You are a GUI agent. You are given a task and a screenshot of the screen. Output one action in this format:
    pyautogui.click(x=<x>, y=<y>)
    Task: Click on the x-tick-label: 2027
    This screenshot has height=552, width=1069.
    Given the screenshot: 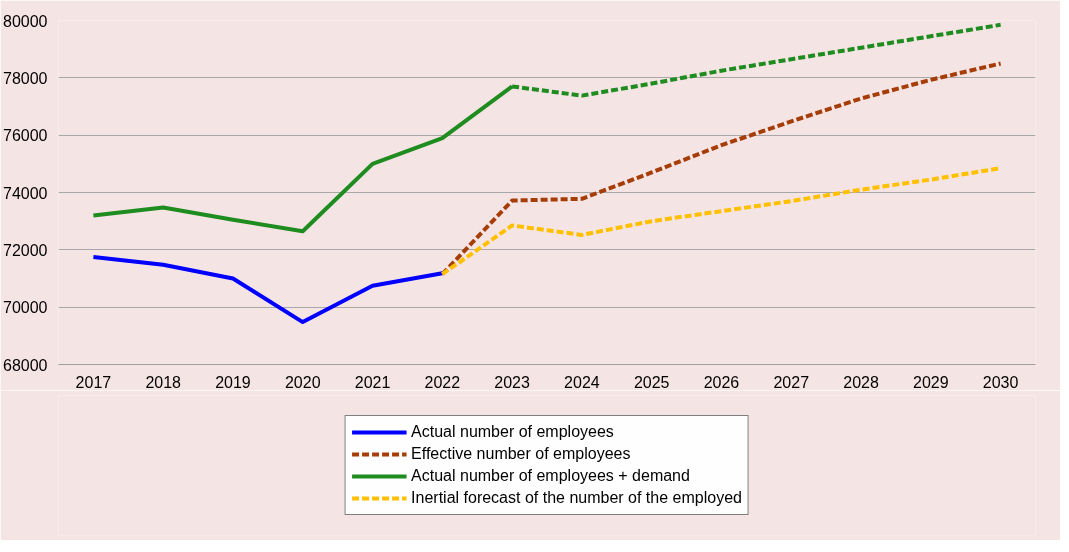 What is the action you would take?
    pyautogui.click(x=791, y=382)
    